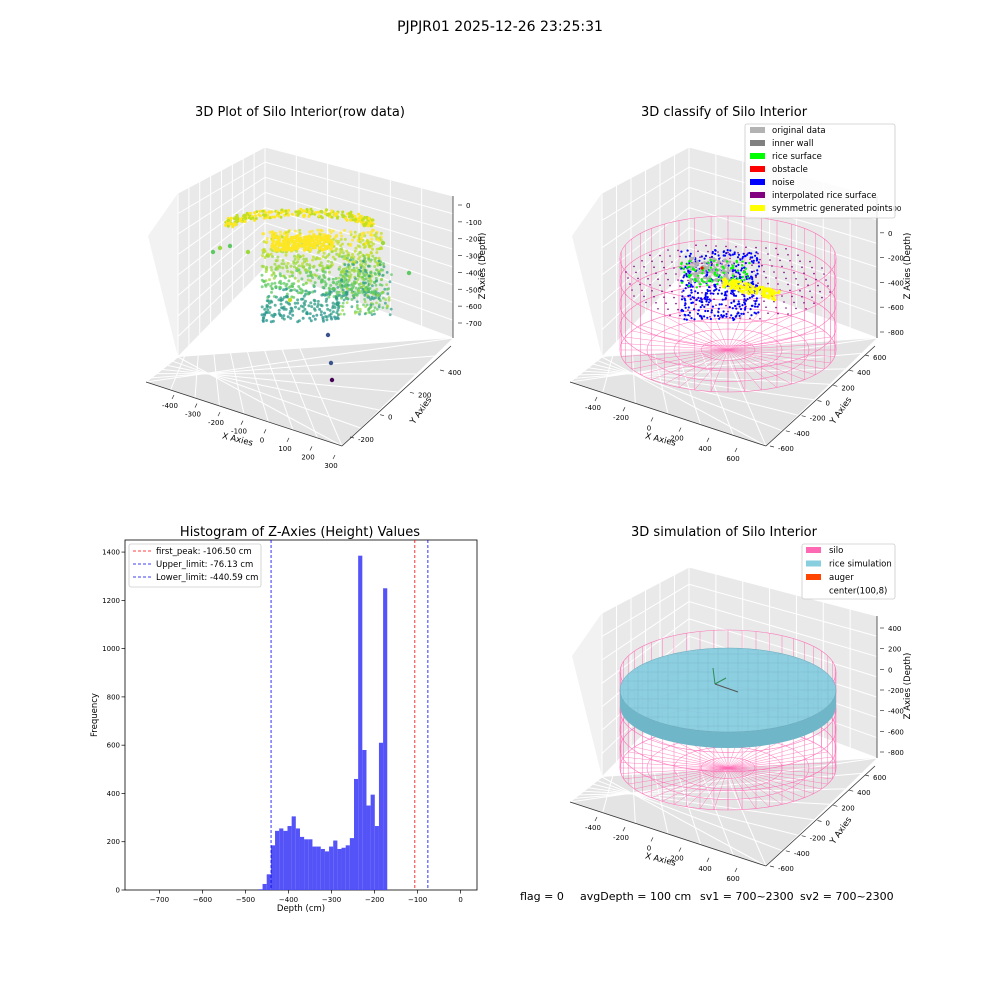 The width and height of the screenshot is (1000, 1000). What do you see at coordinates (757, 208) in the screenshot?
I see `legend-swatch` at bounding box center [757, 208].